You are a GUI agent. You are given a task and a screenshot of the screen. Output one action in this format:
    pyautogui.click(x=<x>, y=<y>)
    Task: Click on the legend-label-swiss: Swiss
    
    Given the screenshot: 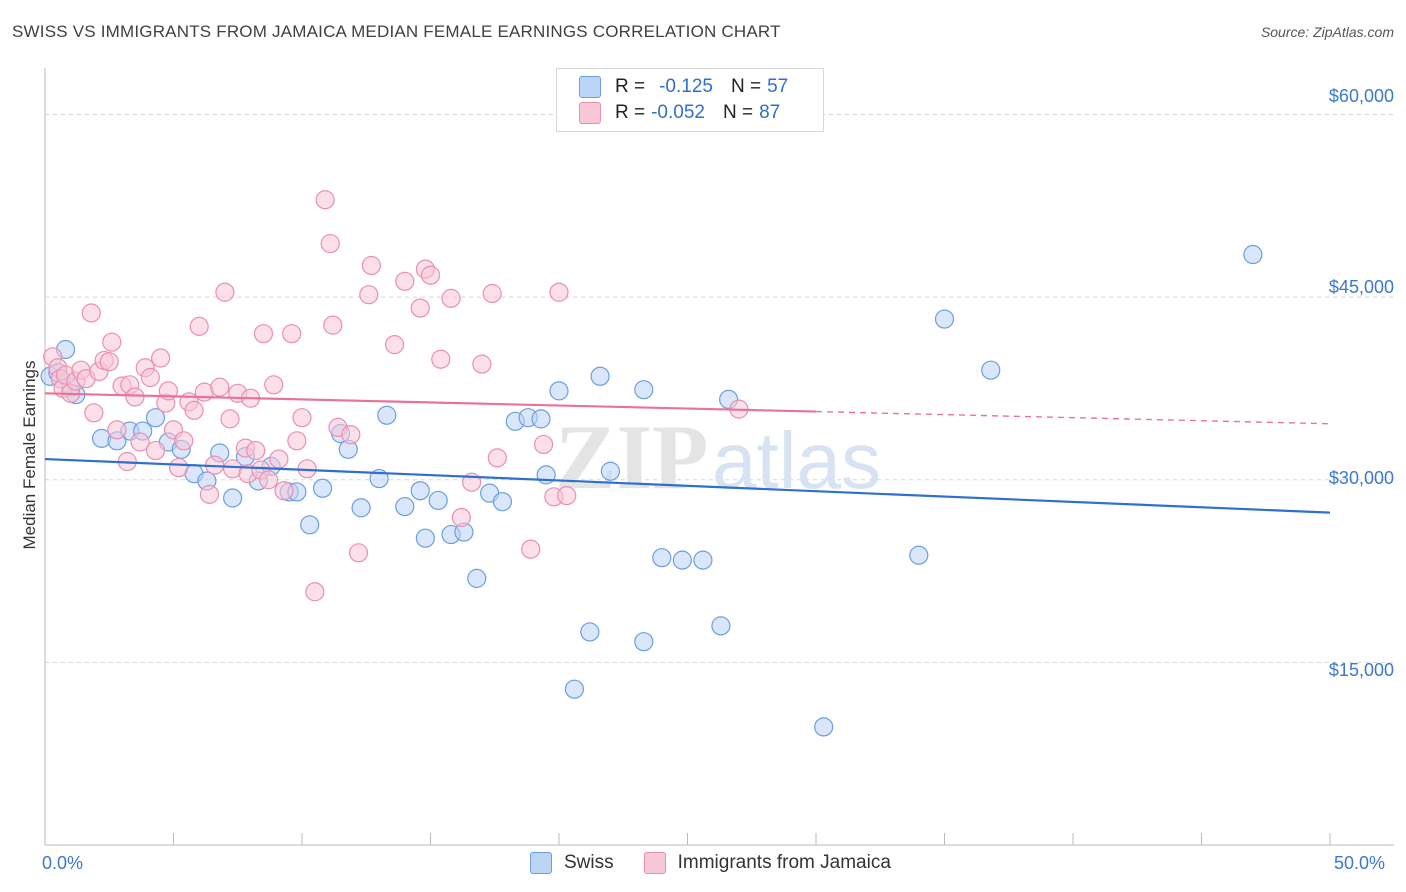 What is the action you would take?
    pyautogui.click(x=589, y=862)
    